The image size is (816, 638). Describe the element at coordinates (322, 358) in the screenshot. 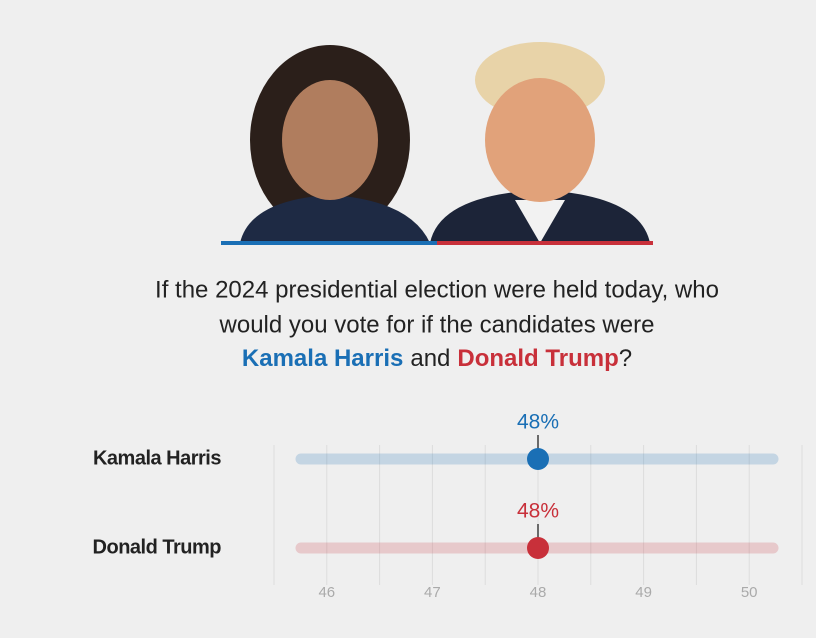

I see `candidate-name: Kamala Harris` at that location.